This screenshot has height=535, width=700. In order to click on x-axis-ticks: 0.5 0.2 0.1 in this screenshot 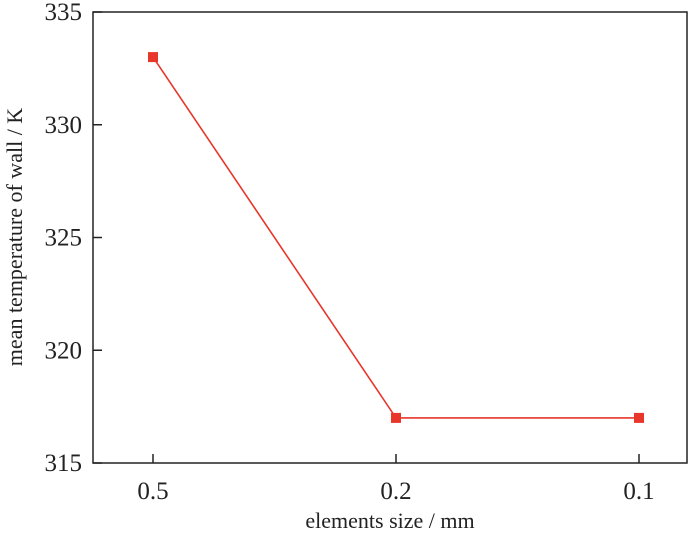, I will do `click(396, 479)`.